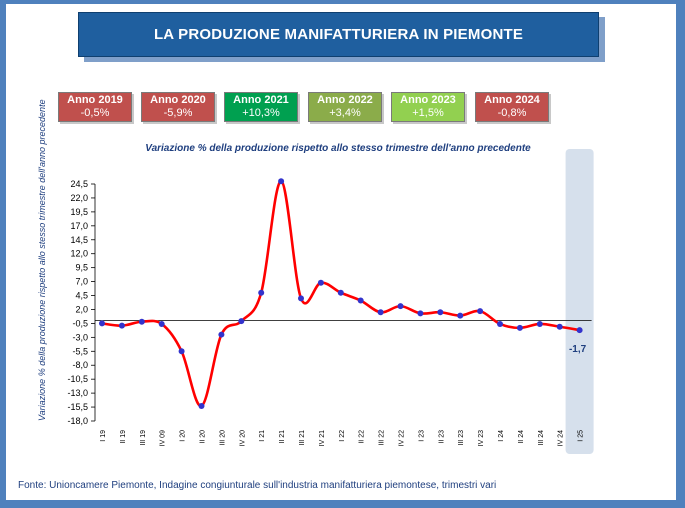 The image size is (685, 508). Describe the element at coordinates (95, 100) in the screenshot. I see `badge-year: Anno 2019` at that location.